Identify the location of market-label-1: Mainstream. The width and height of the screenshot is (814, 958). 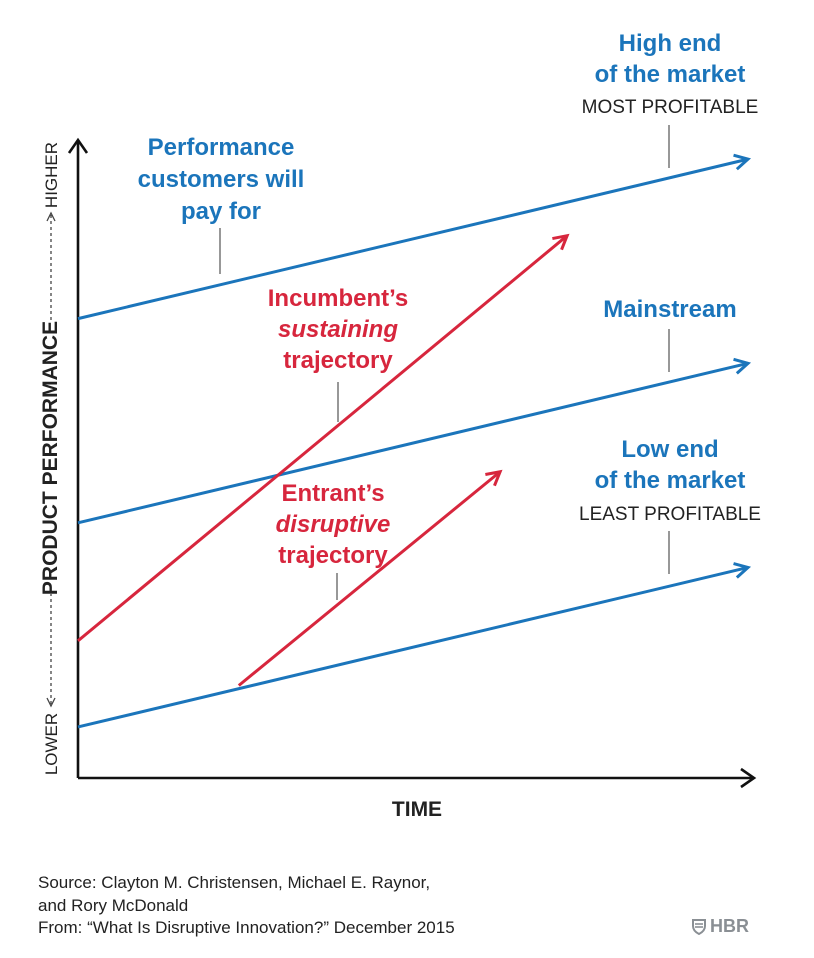
(669, 309).